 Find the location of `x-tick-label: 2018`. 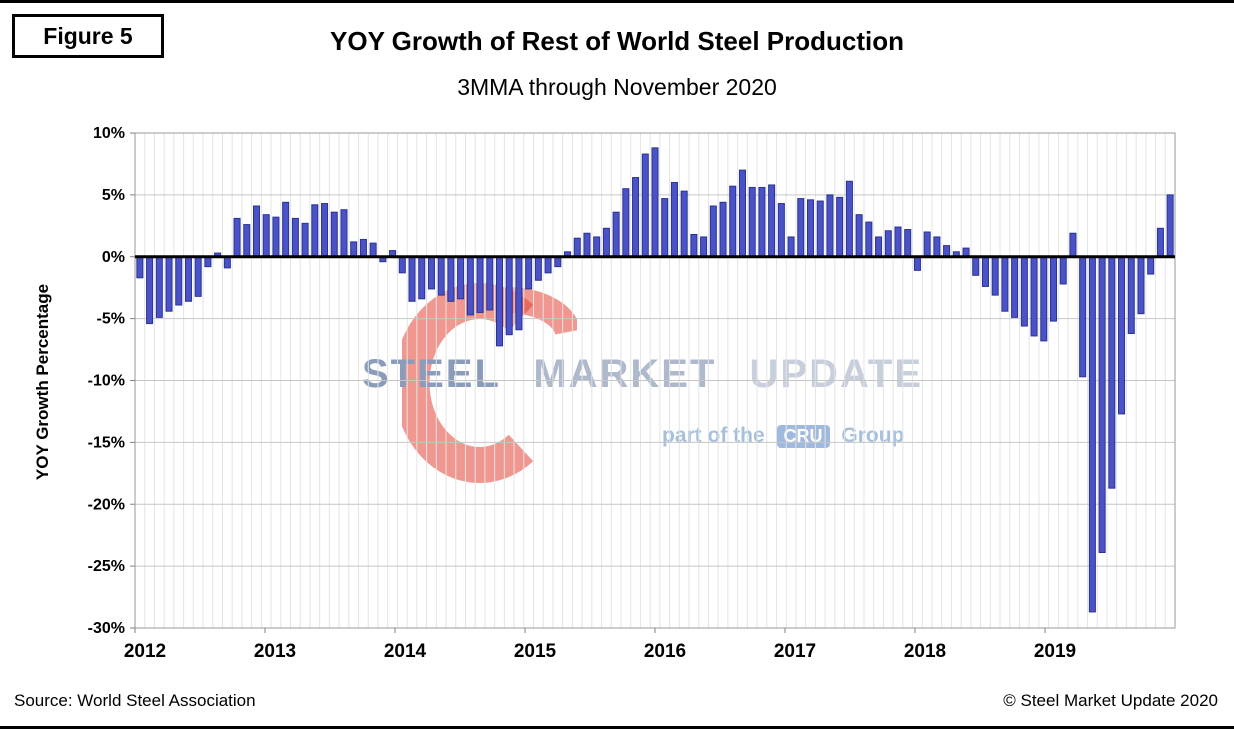

x-tick-label: 2018 is located at coordinates (925, 651).